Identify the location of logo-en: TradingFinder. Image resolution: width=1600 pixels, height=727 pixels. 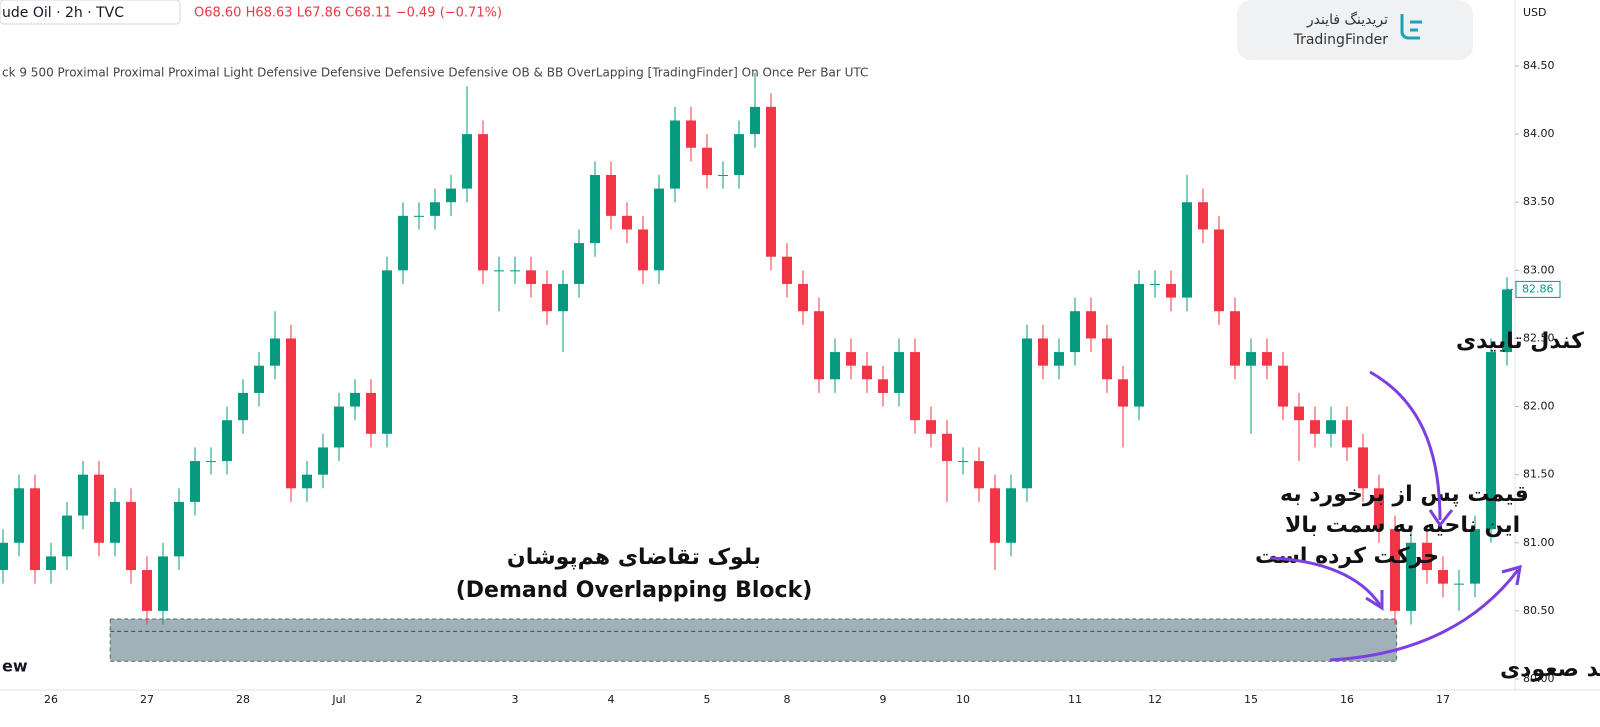
(1341, 40).